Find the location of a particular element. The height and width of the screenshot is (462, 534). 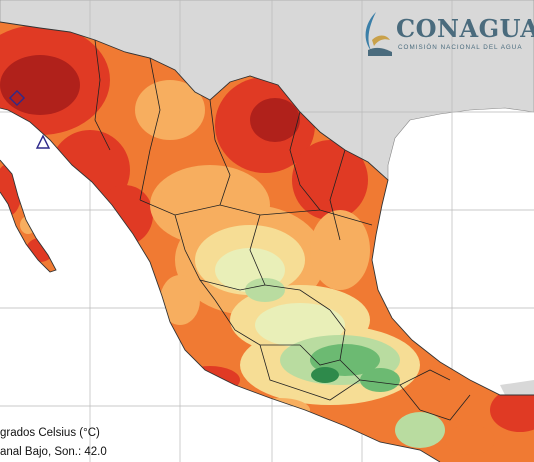

triangle-marker is located at coordinates (43, 141).